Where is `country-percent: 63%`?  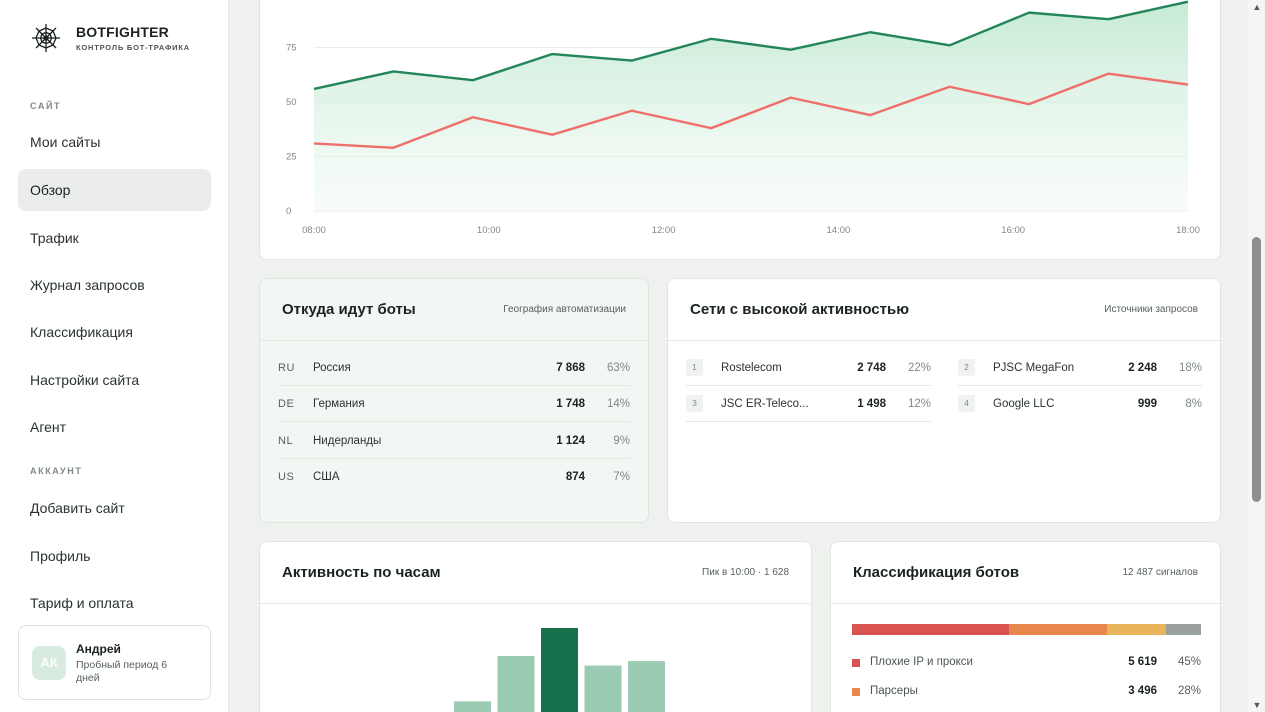
country-percent: 63% is located at coordinates (618, 368).